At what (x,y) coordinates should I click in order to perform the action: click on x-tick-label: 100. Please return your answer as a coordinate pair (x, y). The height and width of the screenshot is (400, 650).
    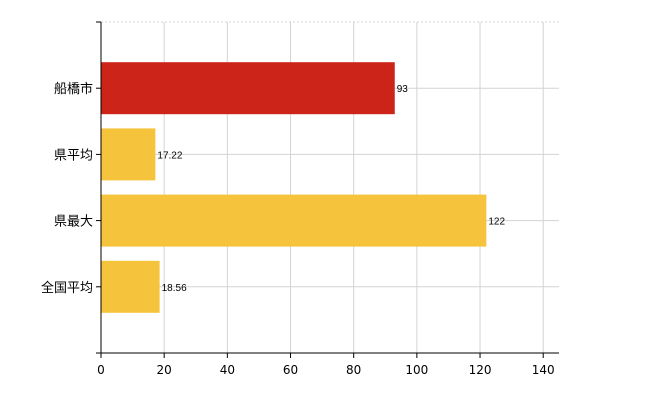
    Looking at the image, I should click on (416, 370).